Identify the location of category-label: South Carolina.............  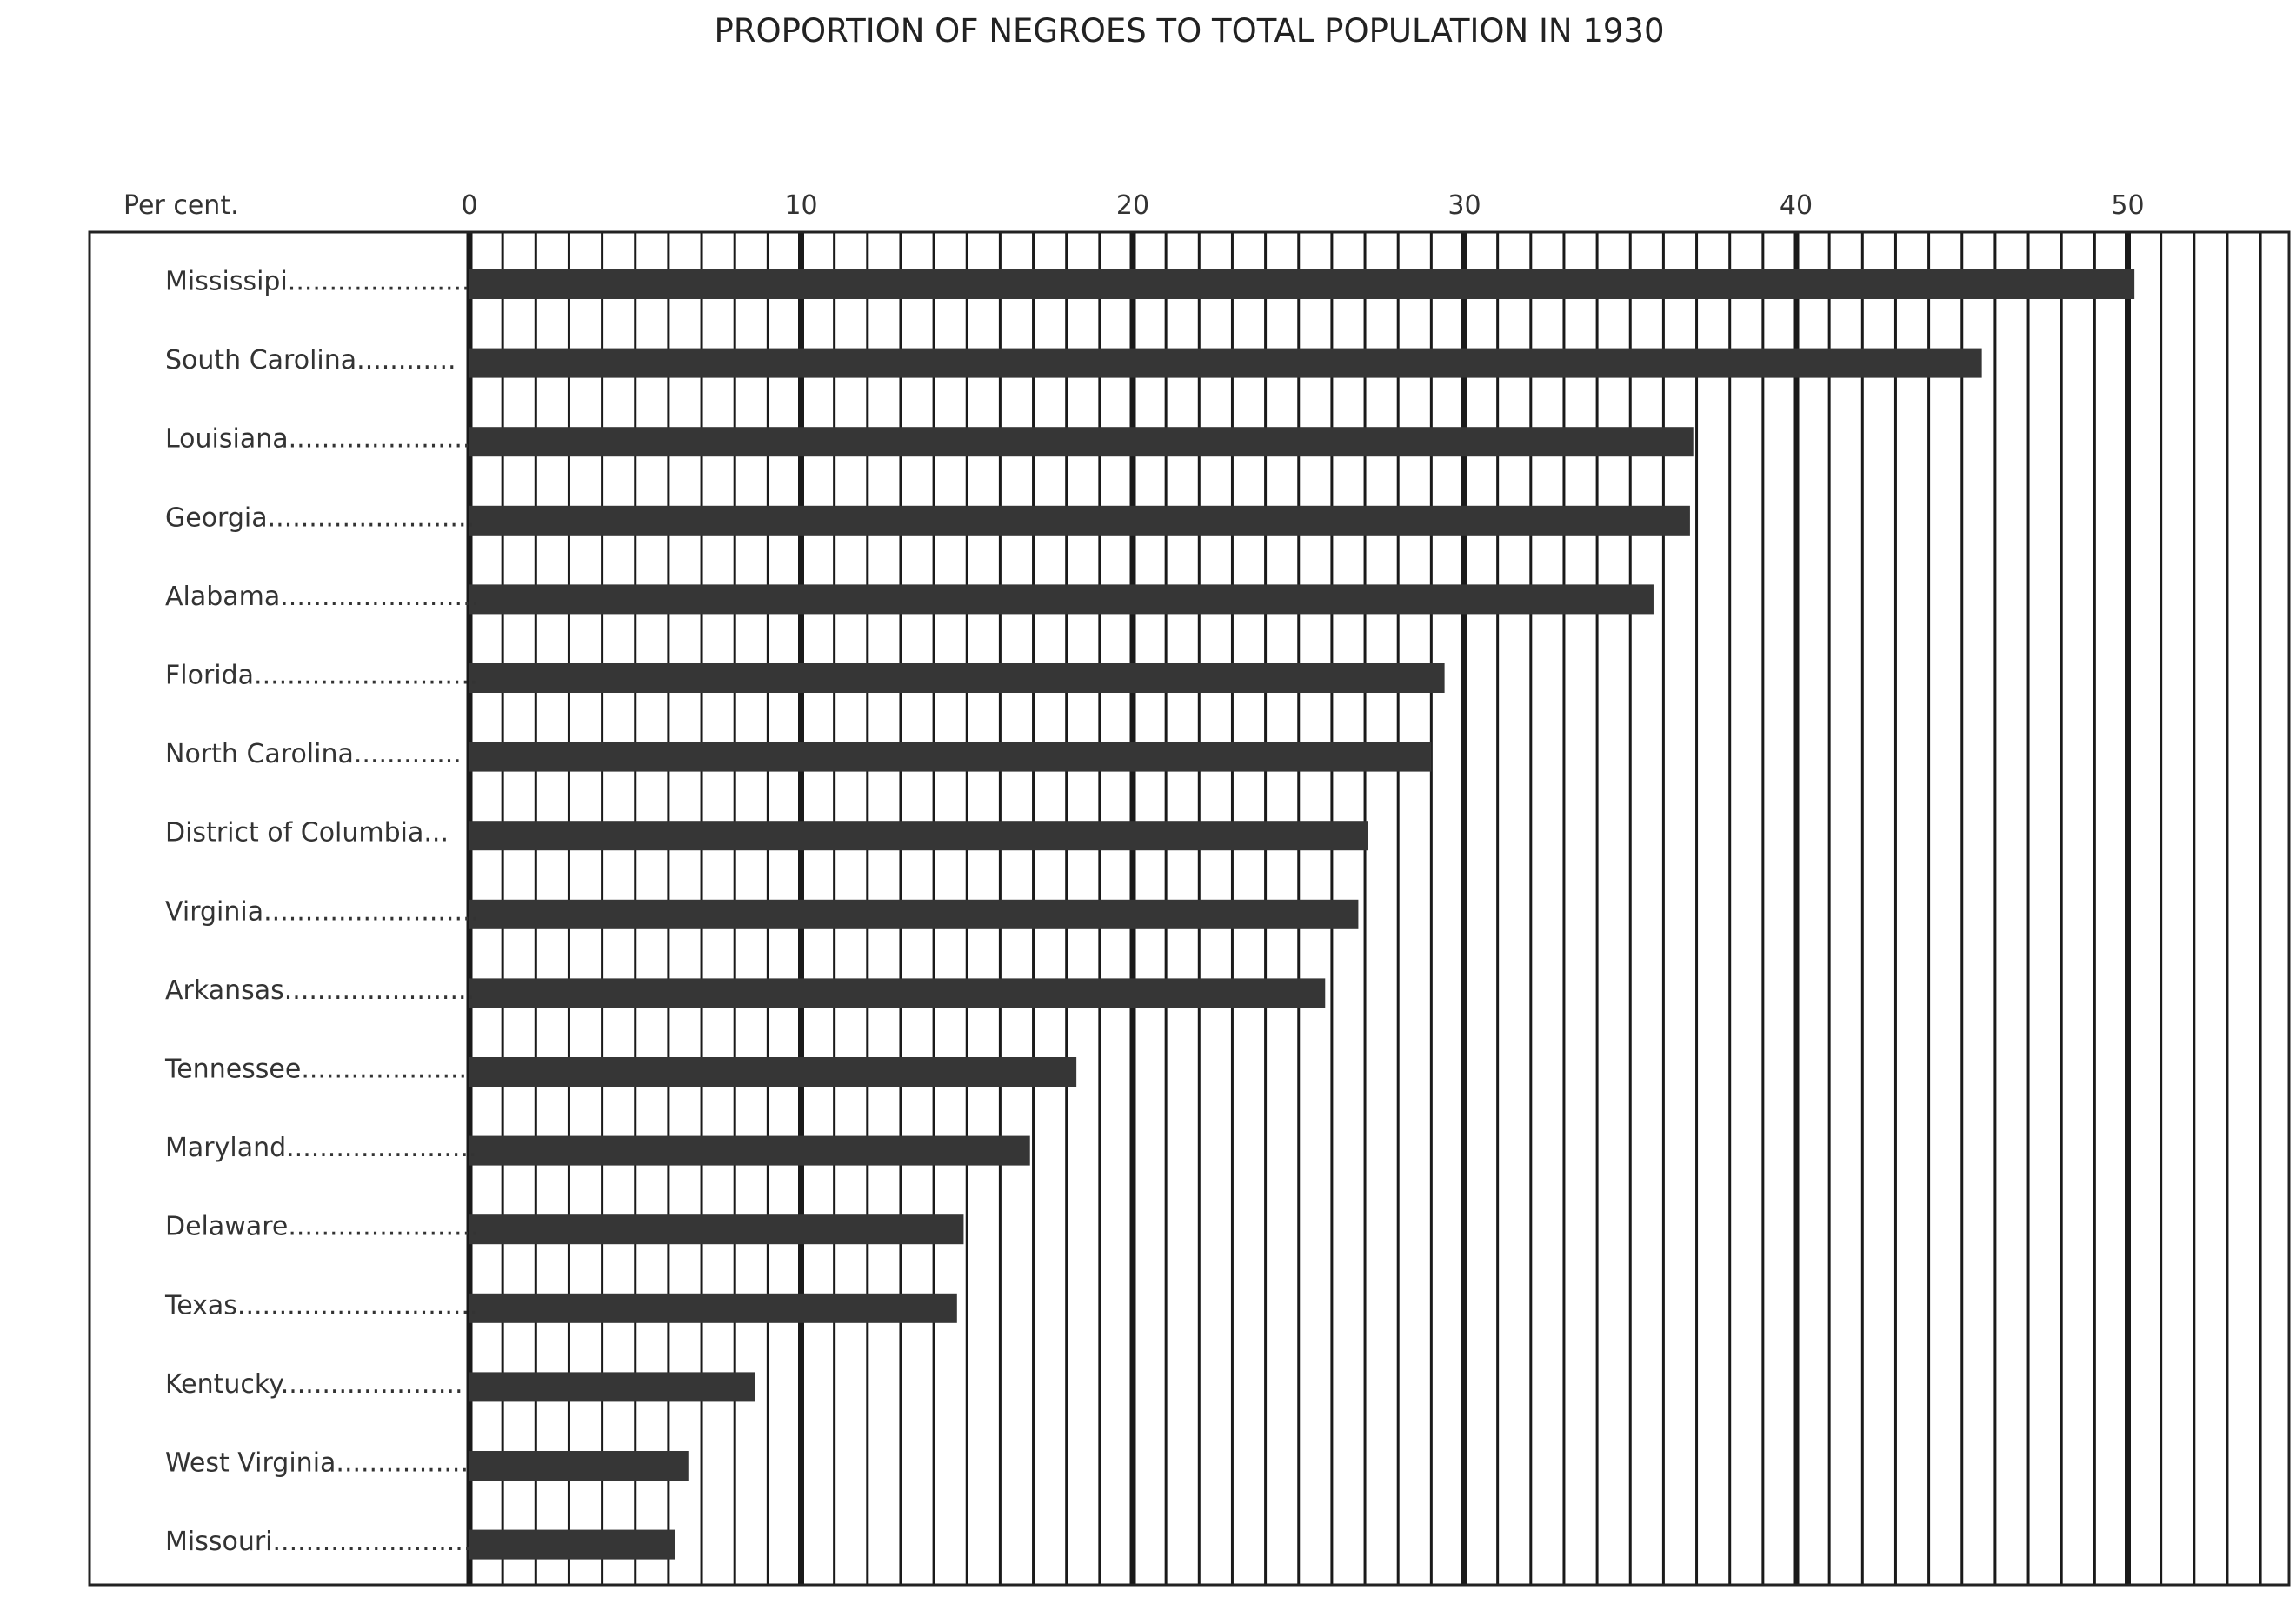
(310, 360).